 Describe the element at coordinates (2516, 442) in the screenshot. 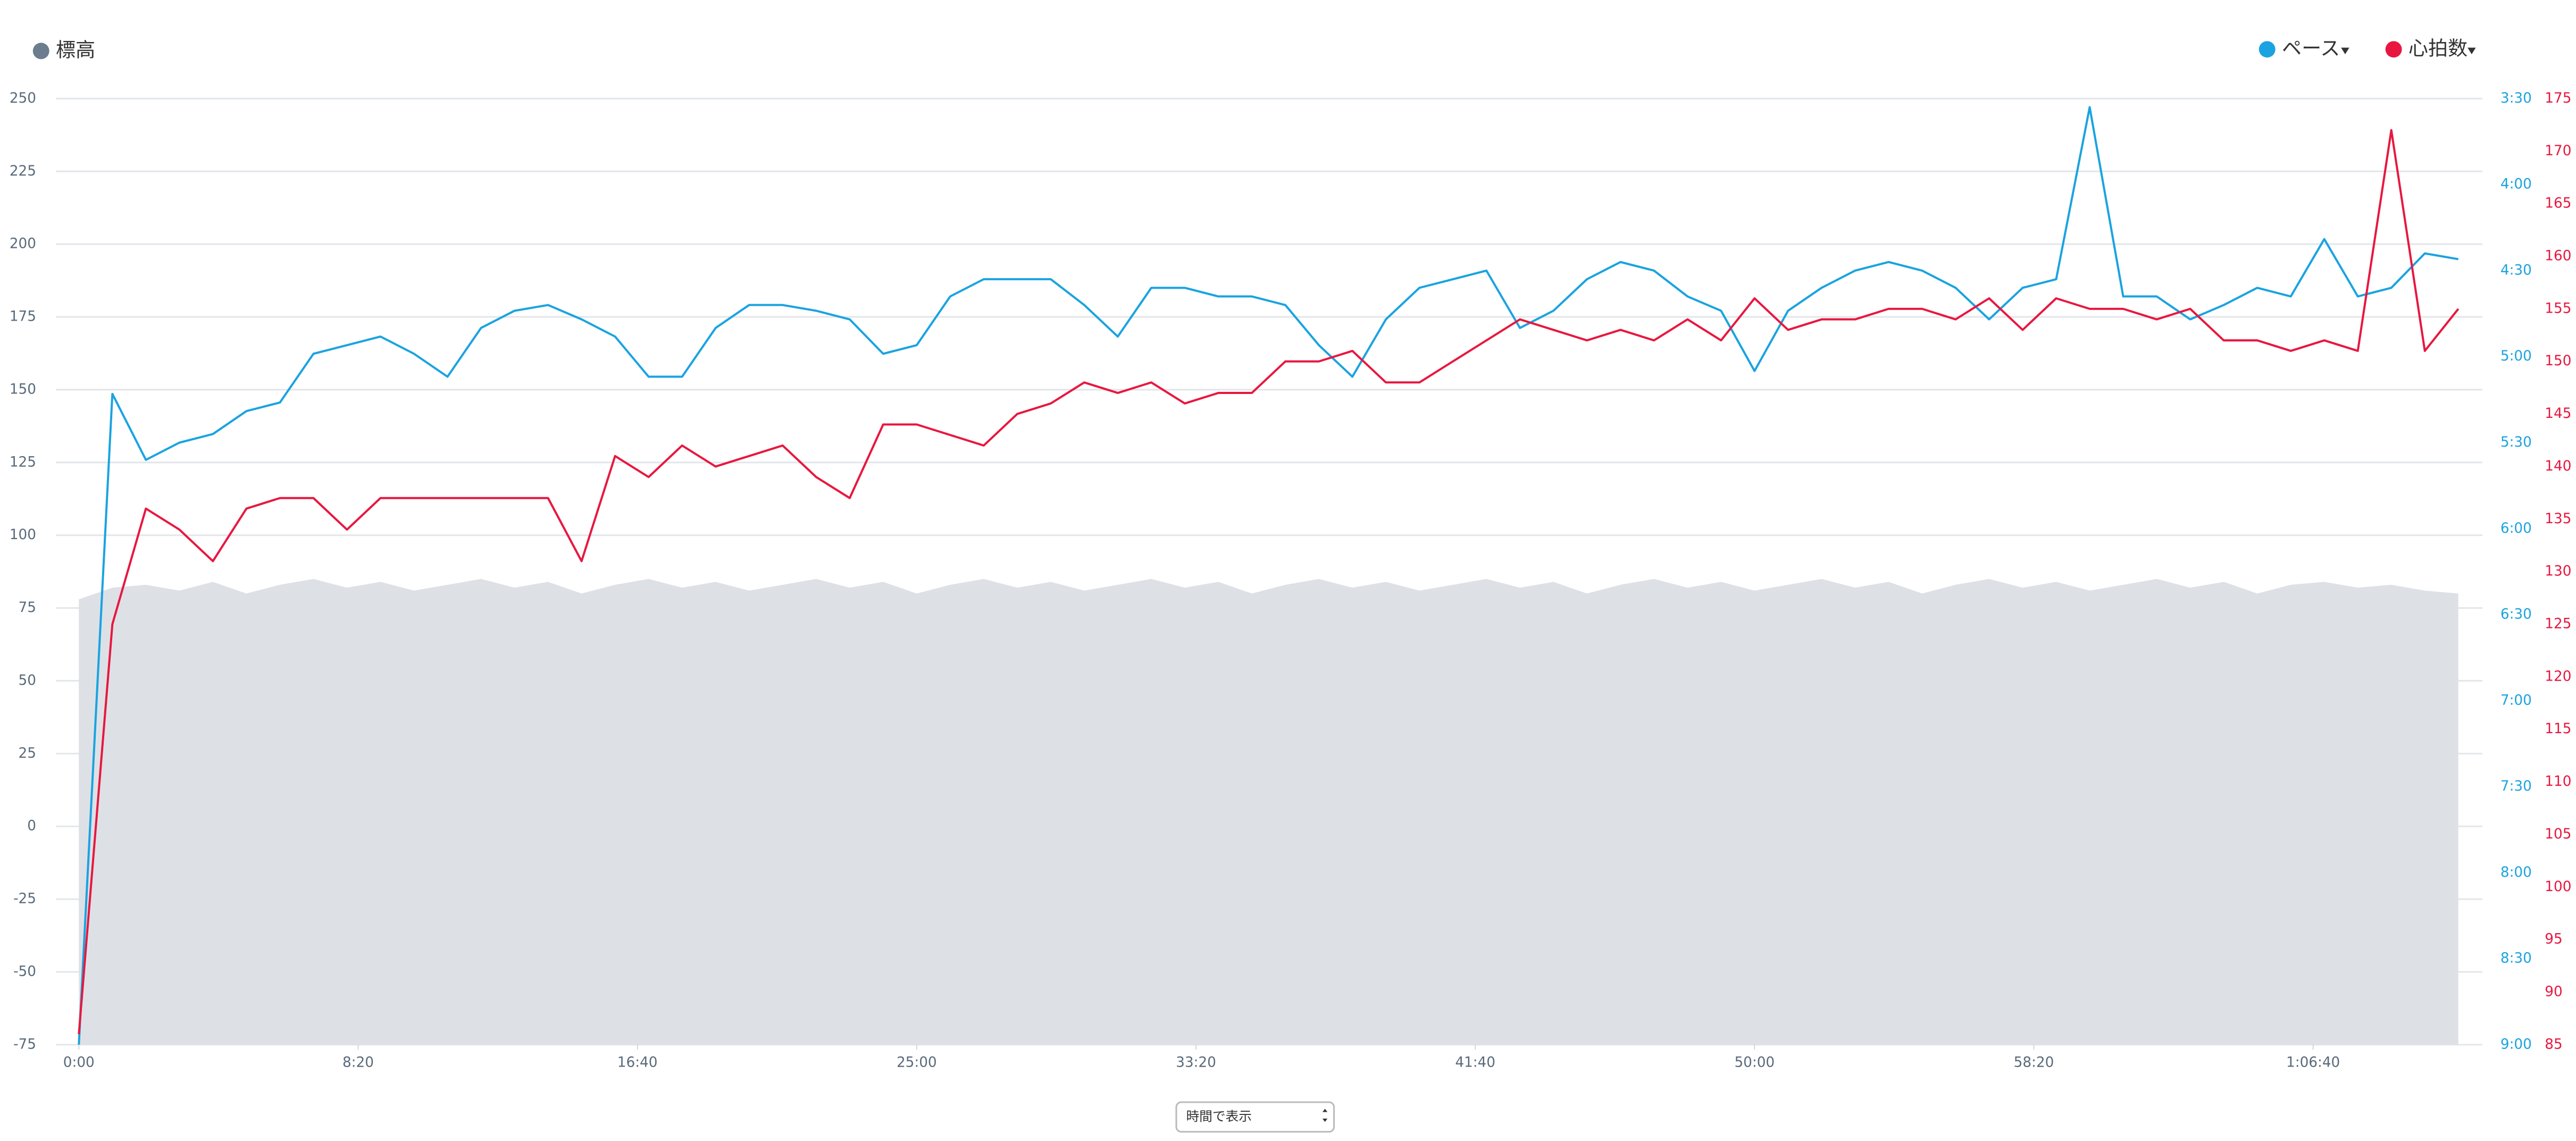

I see `y2-tick-label: 5:30` at that location.